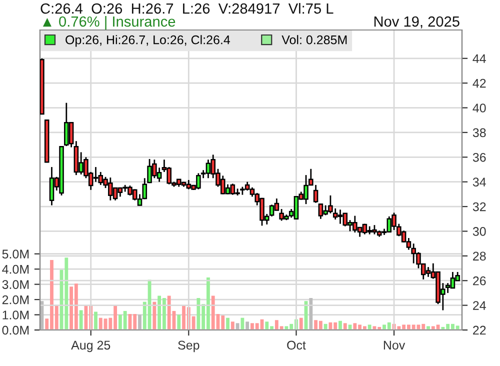  I want to click on y-tick-label: 4.0M, so click(15, 269).